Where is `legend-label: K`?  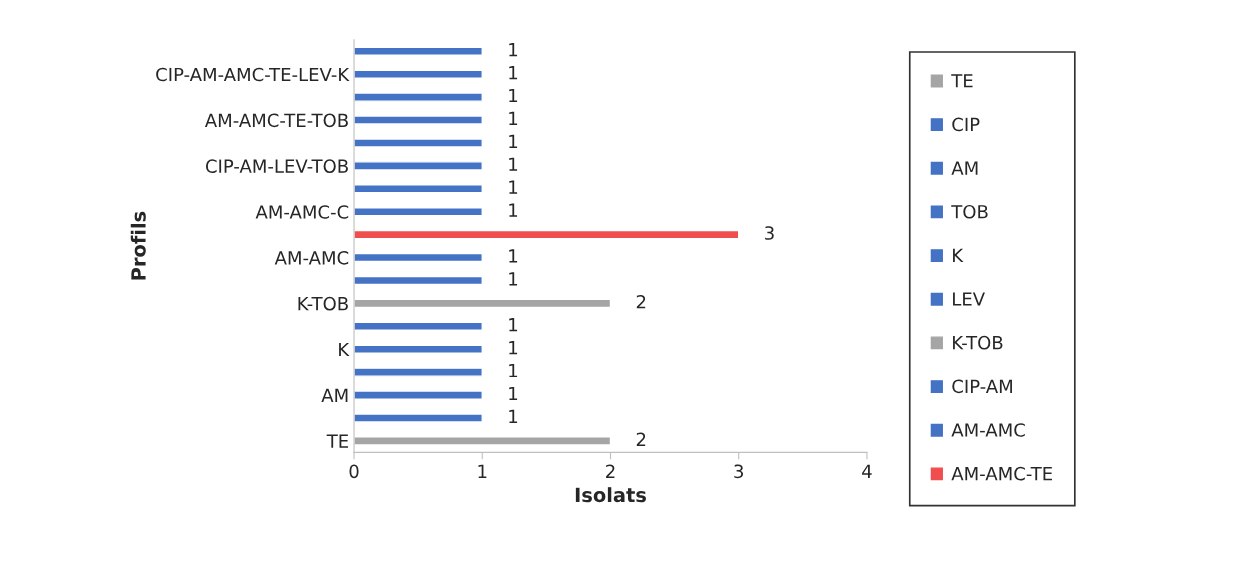
legend-label: K is located at coordinates (958, 255).